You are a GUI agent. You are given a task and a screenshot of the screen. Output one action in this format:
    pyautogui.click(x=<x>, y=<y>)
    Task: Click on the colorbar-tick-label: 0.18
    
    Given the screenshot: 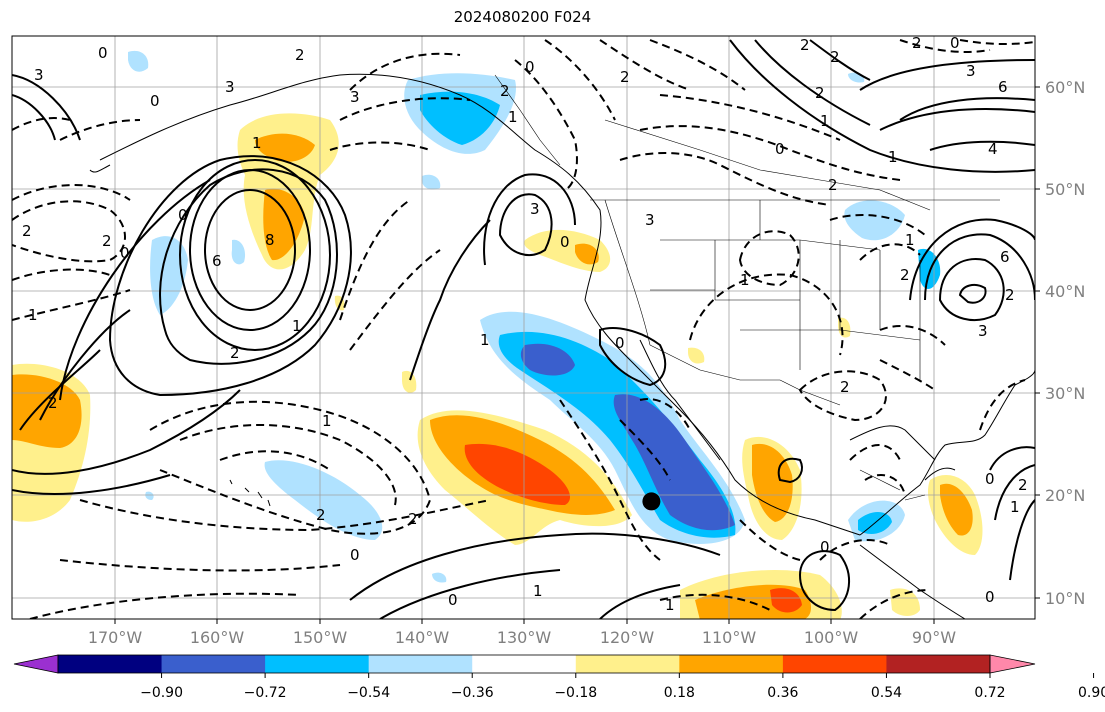 What is the action you would take?
    pyautogui.click(x=679, y=693)
    